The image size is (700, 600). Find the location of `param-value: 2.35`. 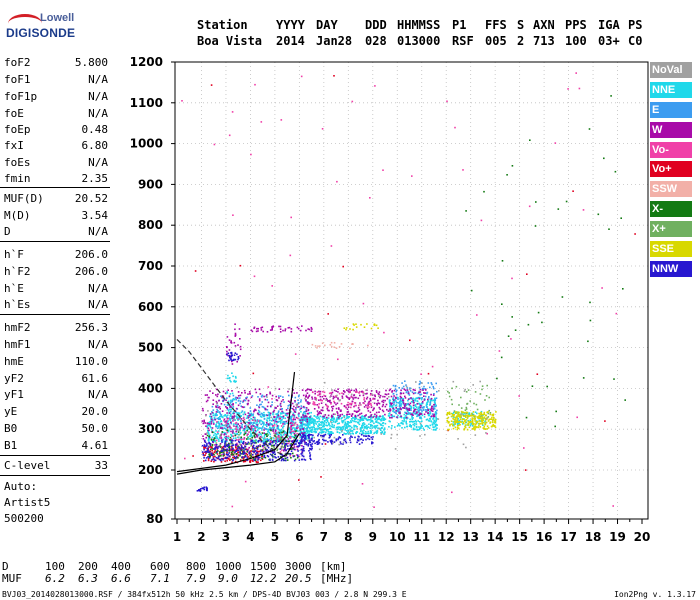

param-value: 2.35 is located at coordinates (95, 178).